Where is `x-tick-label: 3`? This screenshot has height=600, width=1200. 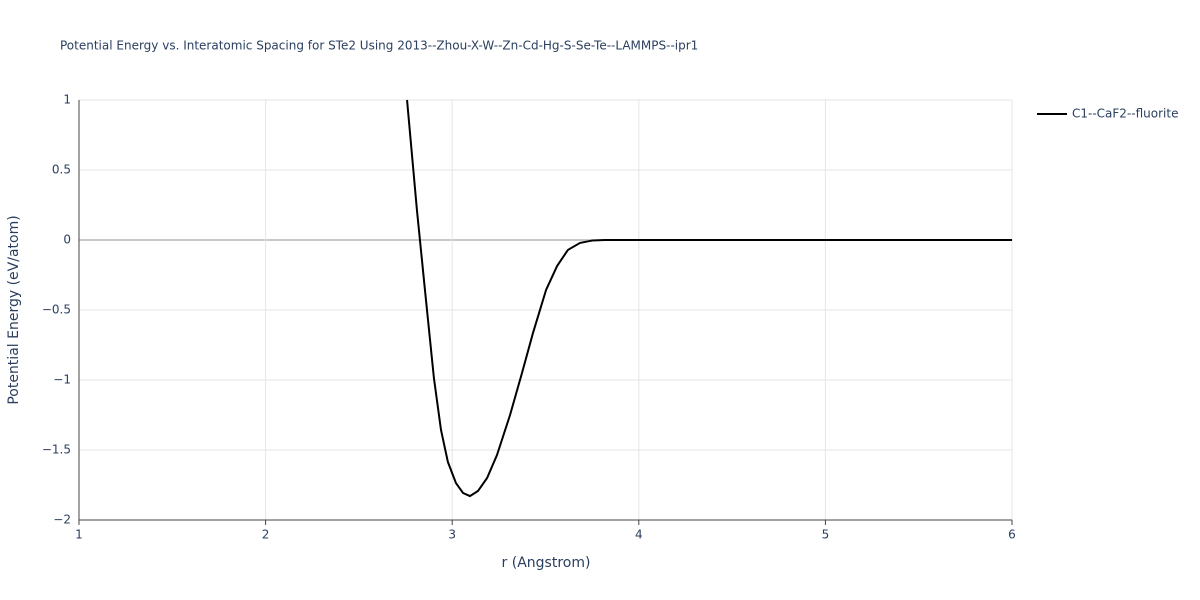 x-tick-label: 3 is located at coordinates (452, 535).